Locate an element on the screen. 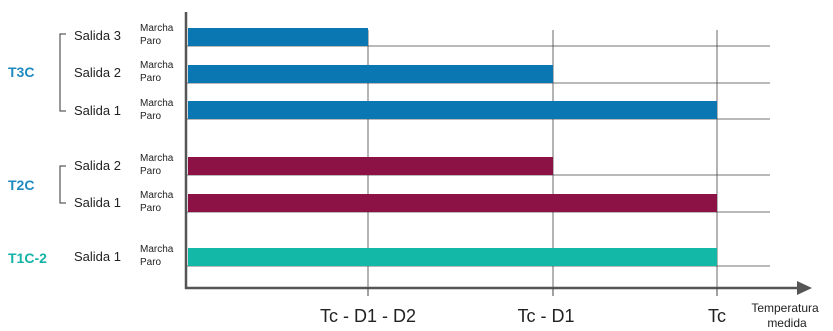 The width and height of the screenshot is (833, 331). group-label-t1c-2: T1C-2 is located at coordinates (27, 258).